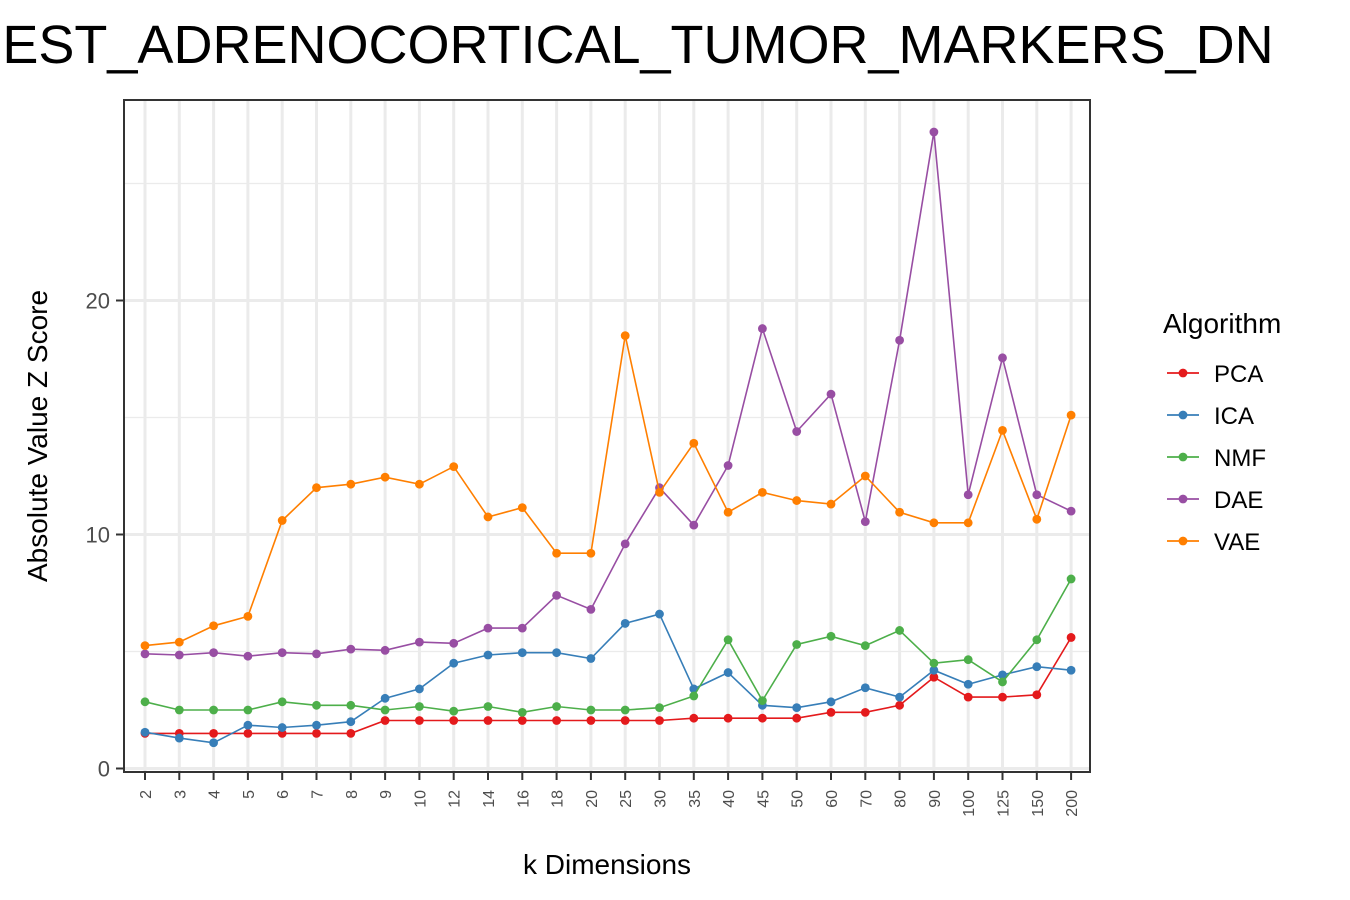  Describe the element at coordinates (283, 794) in the screenshot. I see `x-tick-label: 6` at that location.